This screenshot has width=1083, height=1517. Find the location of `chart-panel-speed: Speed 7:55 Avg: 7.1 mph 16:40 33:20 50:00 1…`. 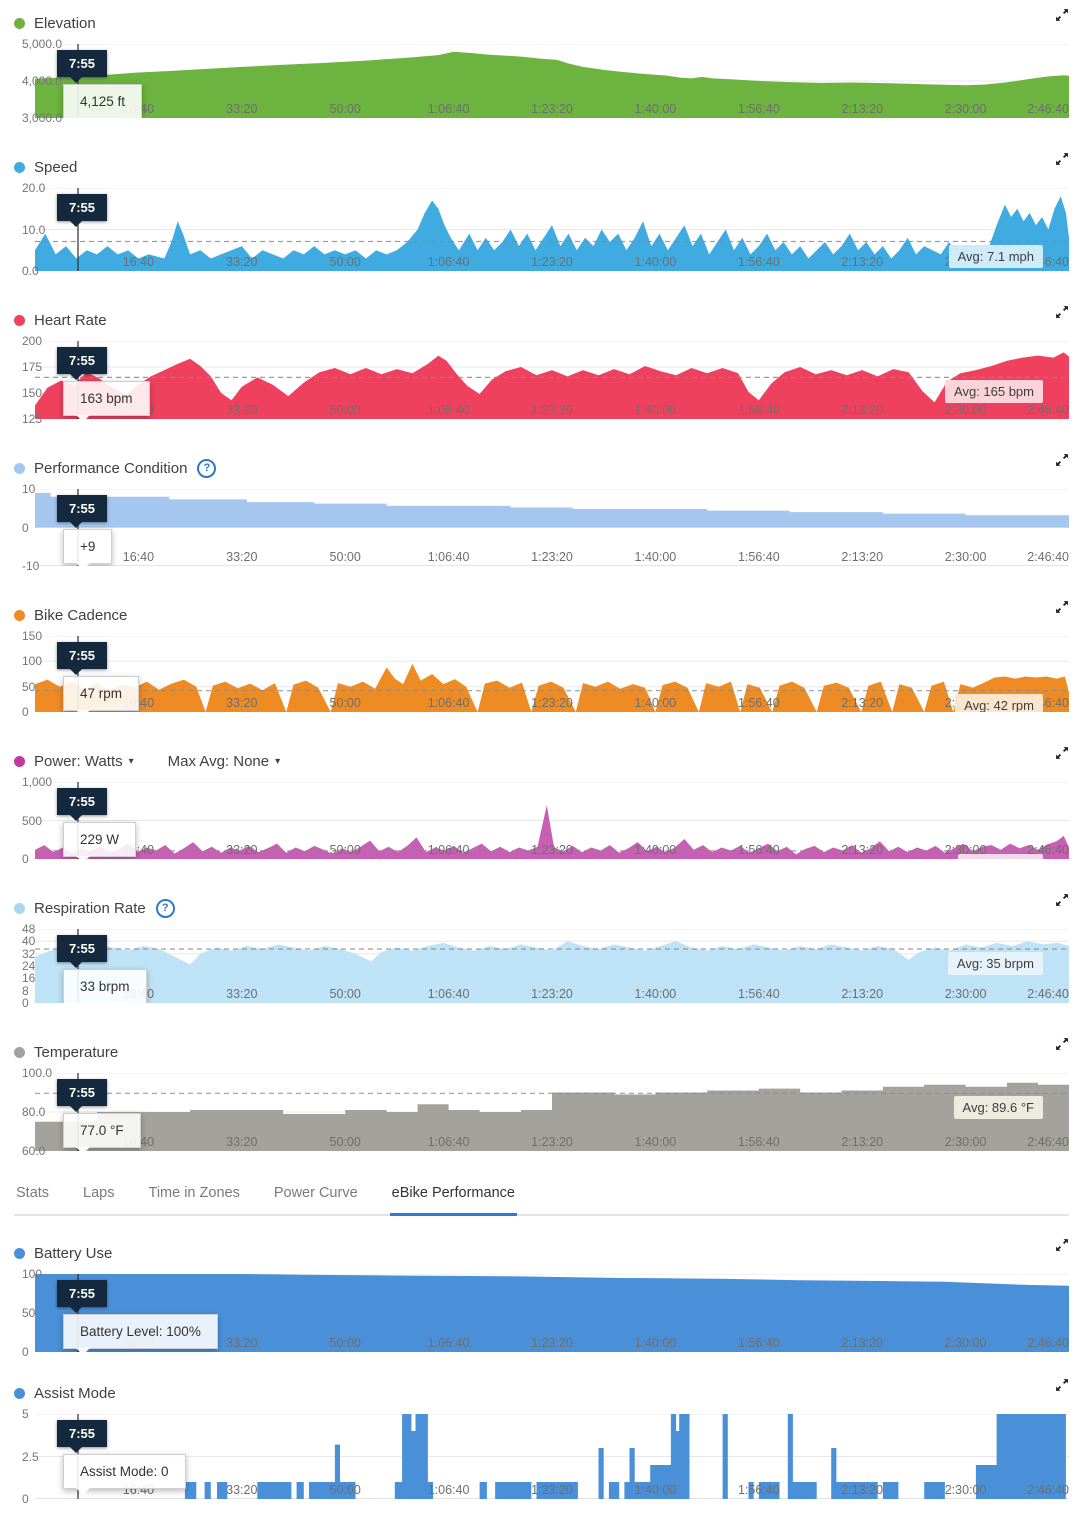

chart-panel-speed: Speed 7:55 Avg: 7.1 mph 16:40 33:20 50:00 1… is located at coordinates (541, 211).